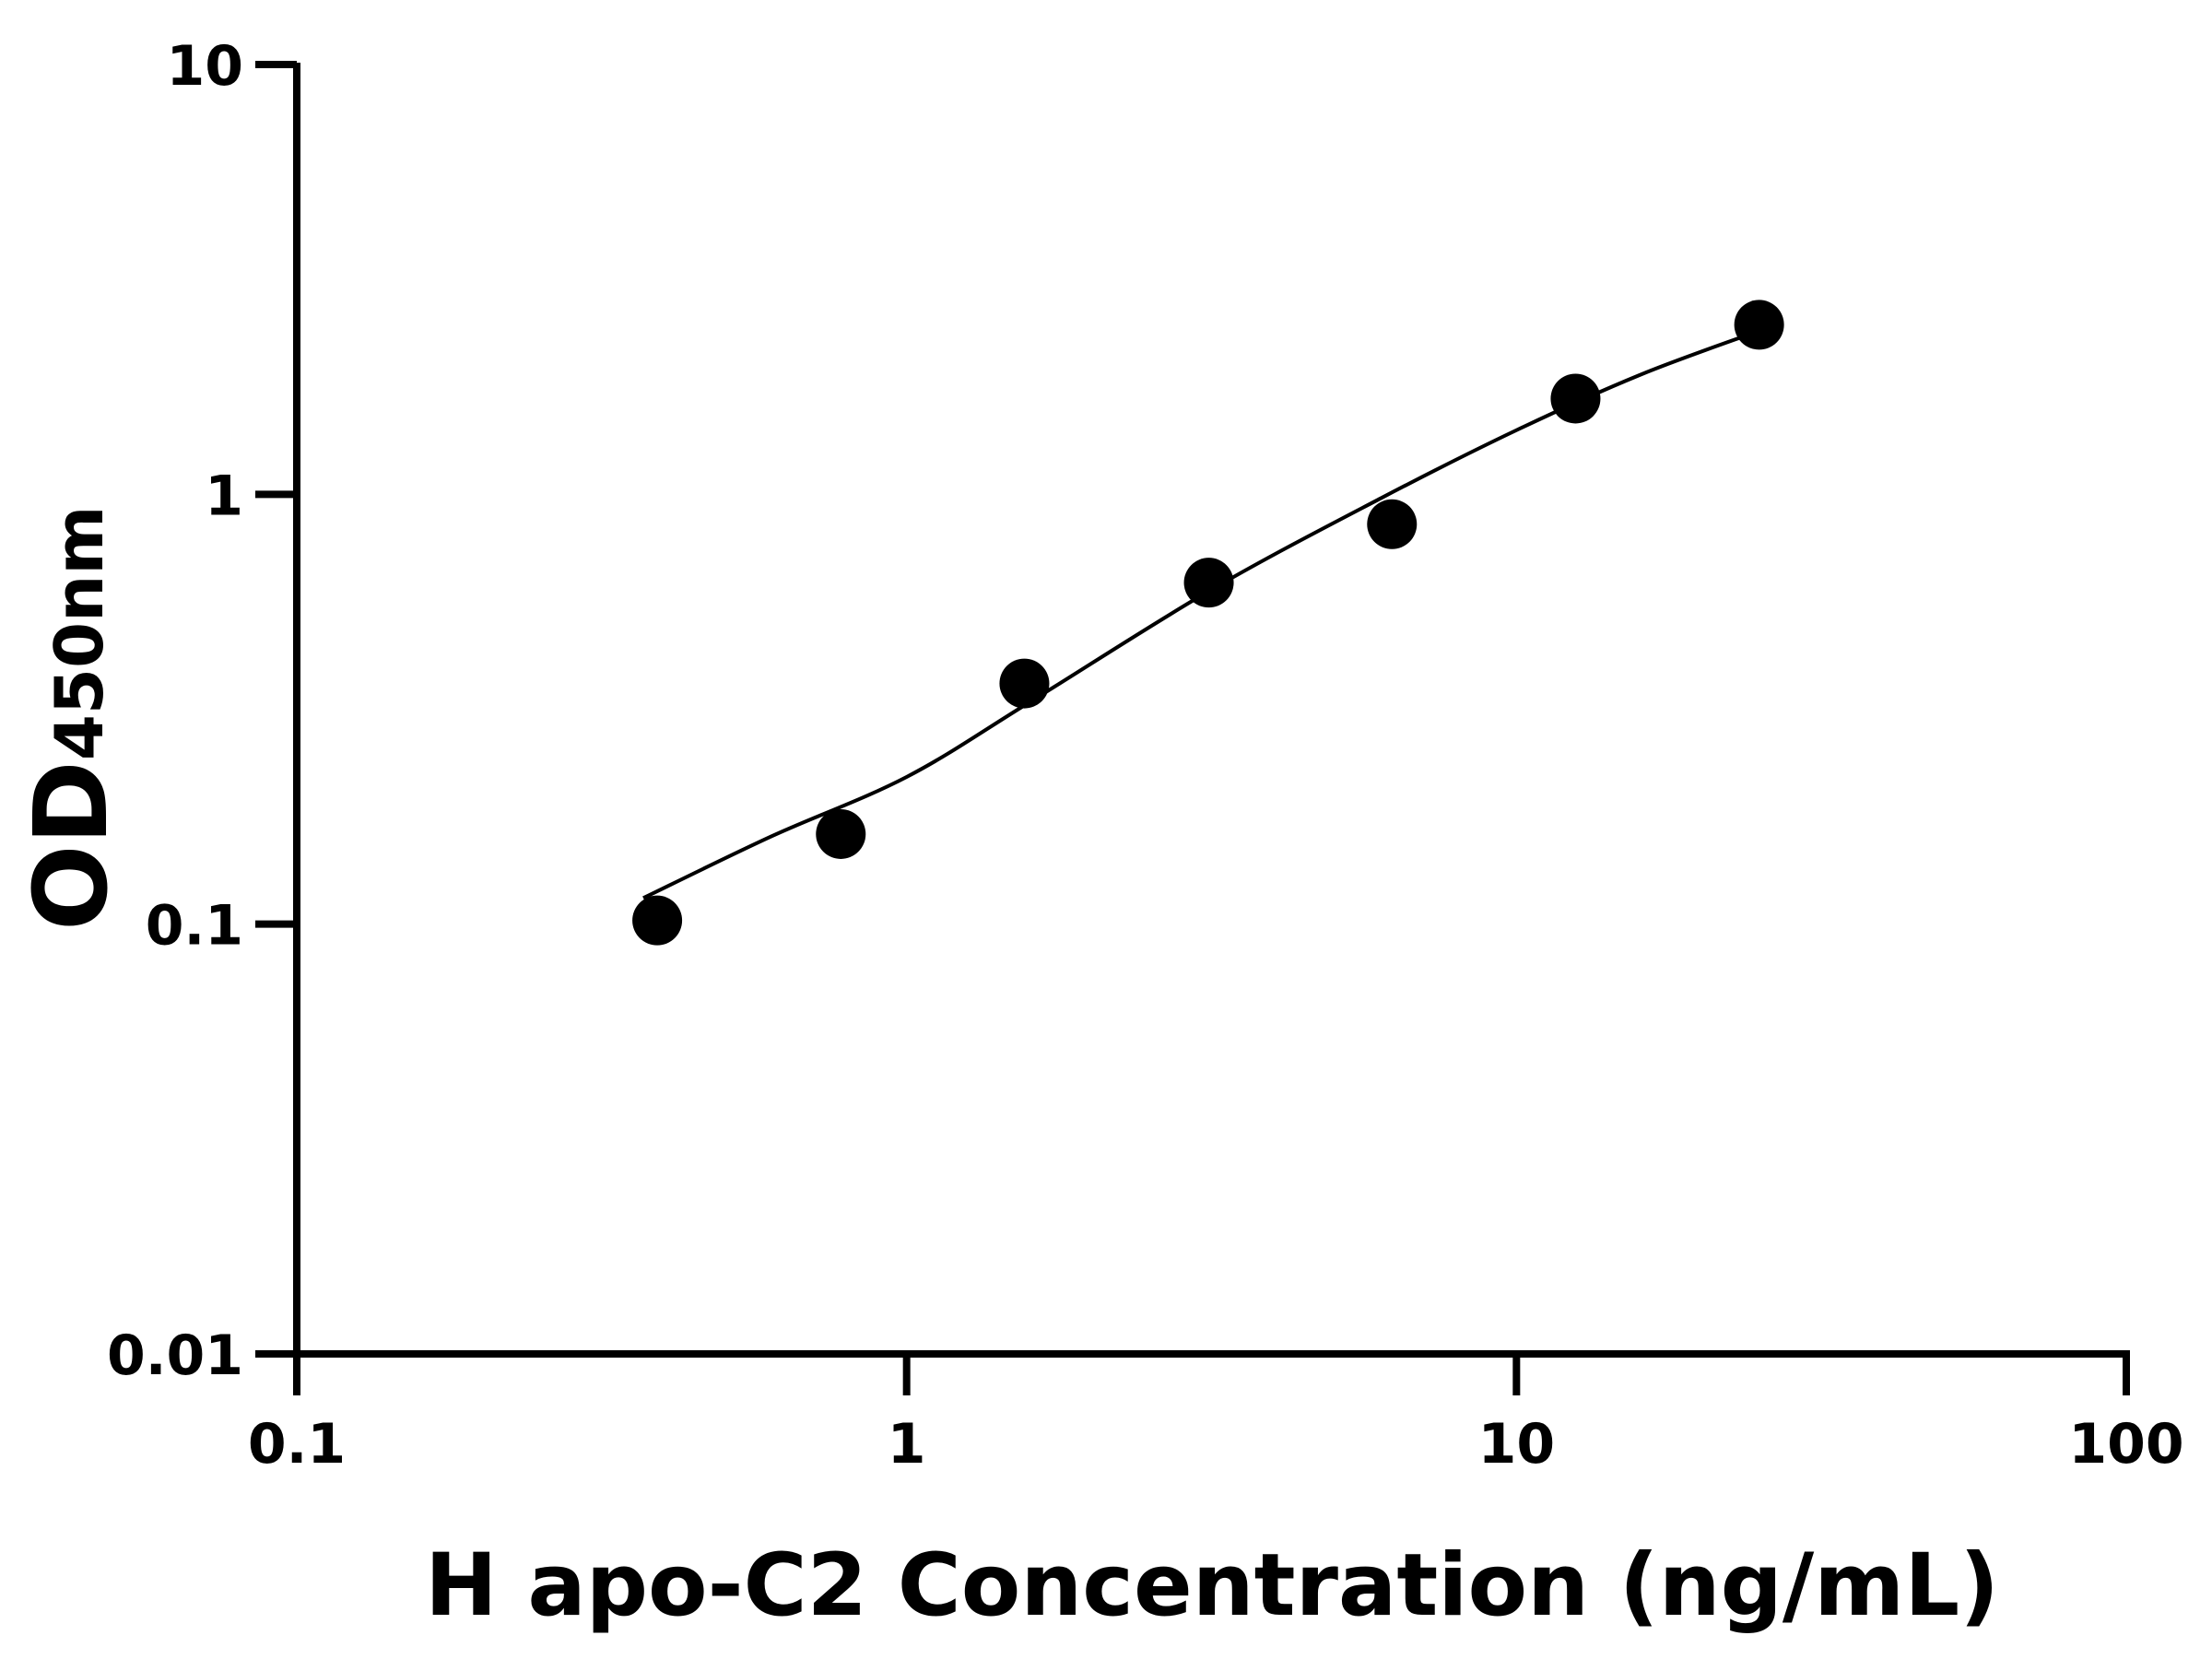 The height and width of the screenshot is (1659, 2212). Describe the element at coordinates (1212, 1585) in the screenshot. I see `x-axis-label: H apo-C2 Concentration (ng/mL)` at that location.